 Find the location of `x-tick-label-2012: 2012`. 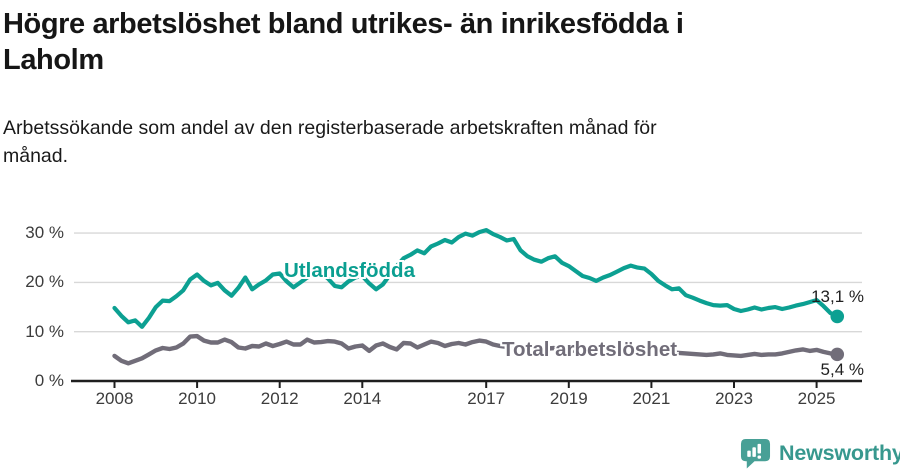

x-tick-label-2012: 2012 is located at coordinates (279, 398).